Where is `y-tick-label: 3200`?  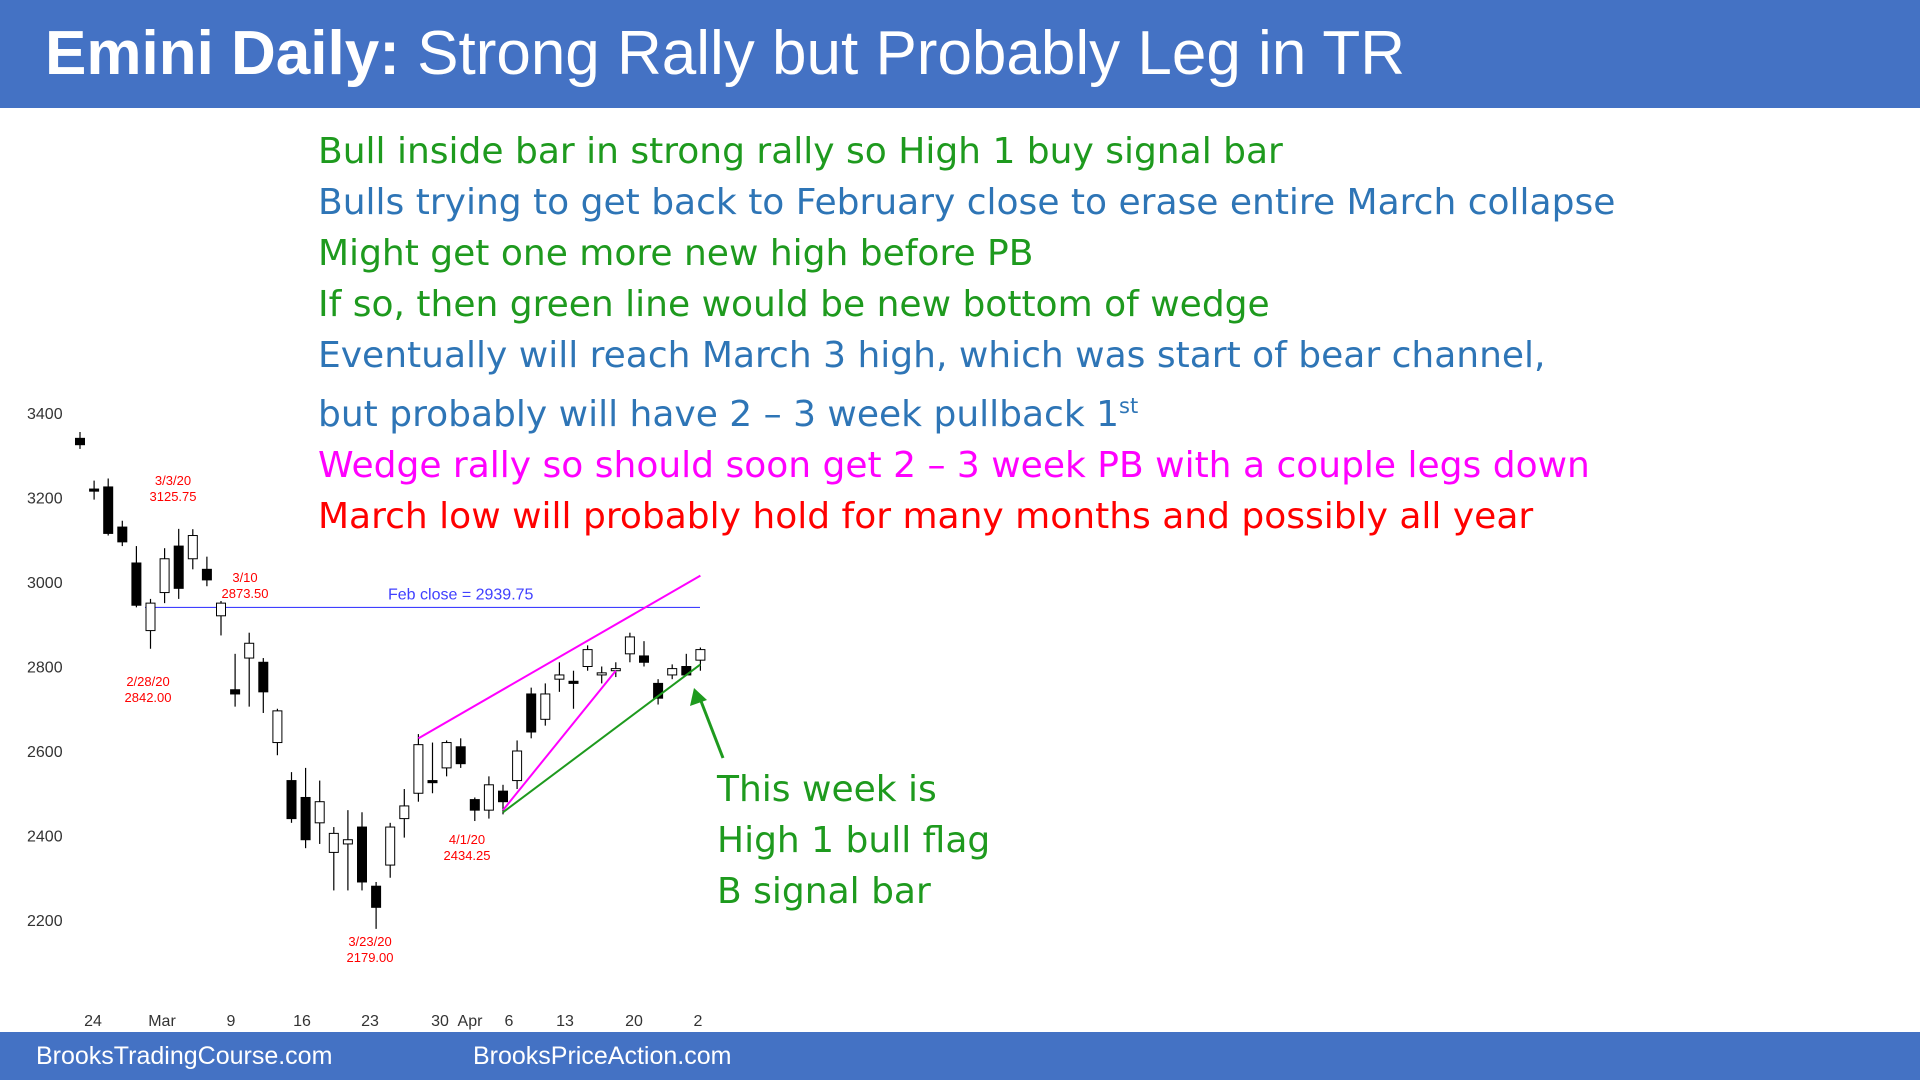 y-tick-label: 3200 is located at coordinates (45, 499).